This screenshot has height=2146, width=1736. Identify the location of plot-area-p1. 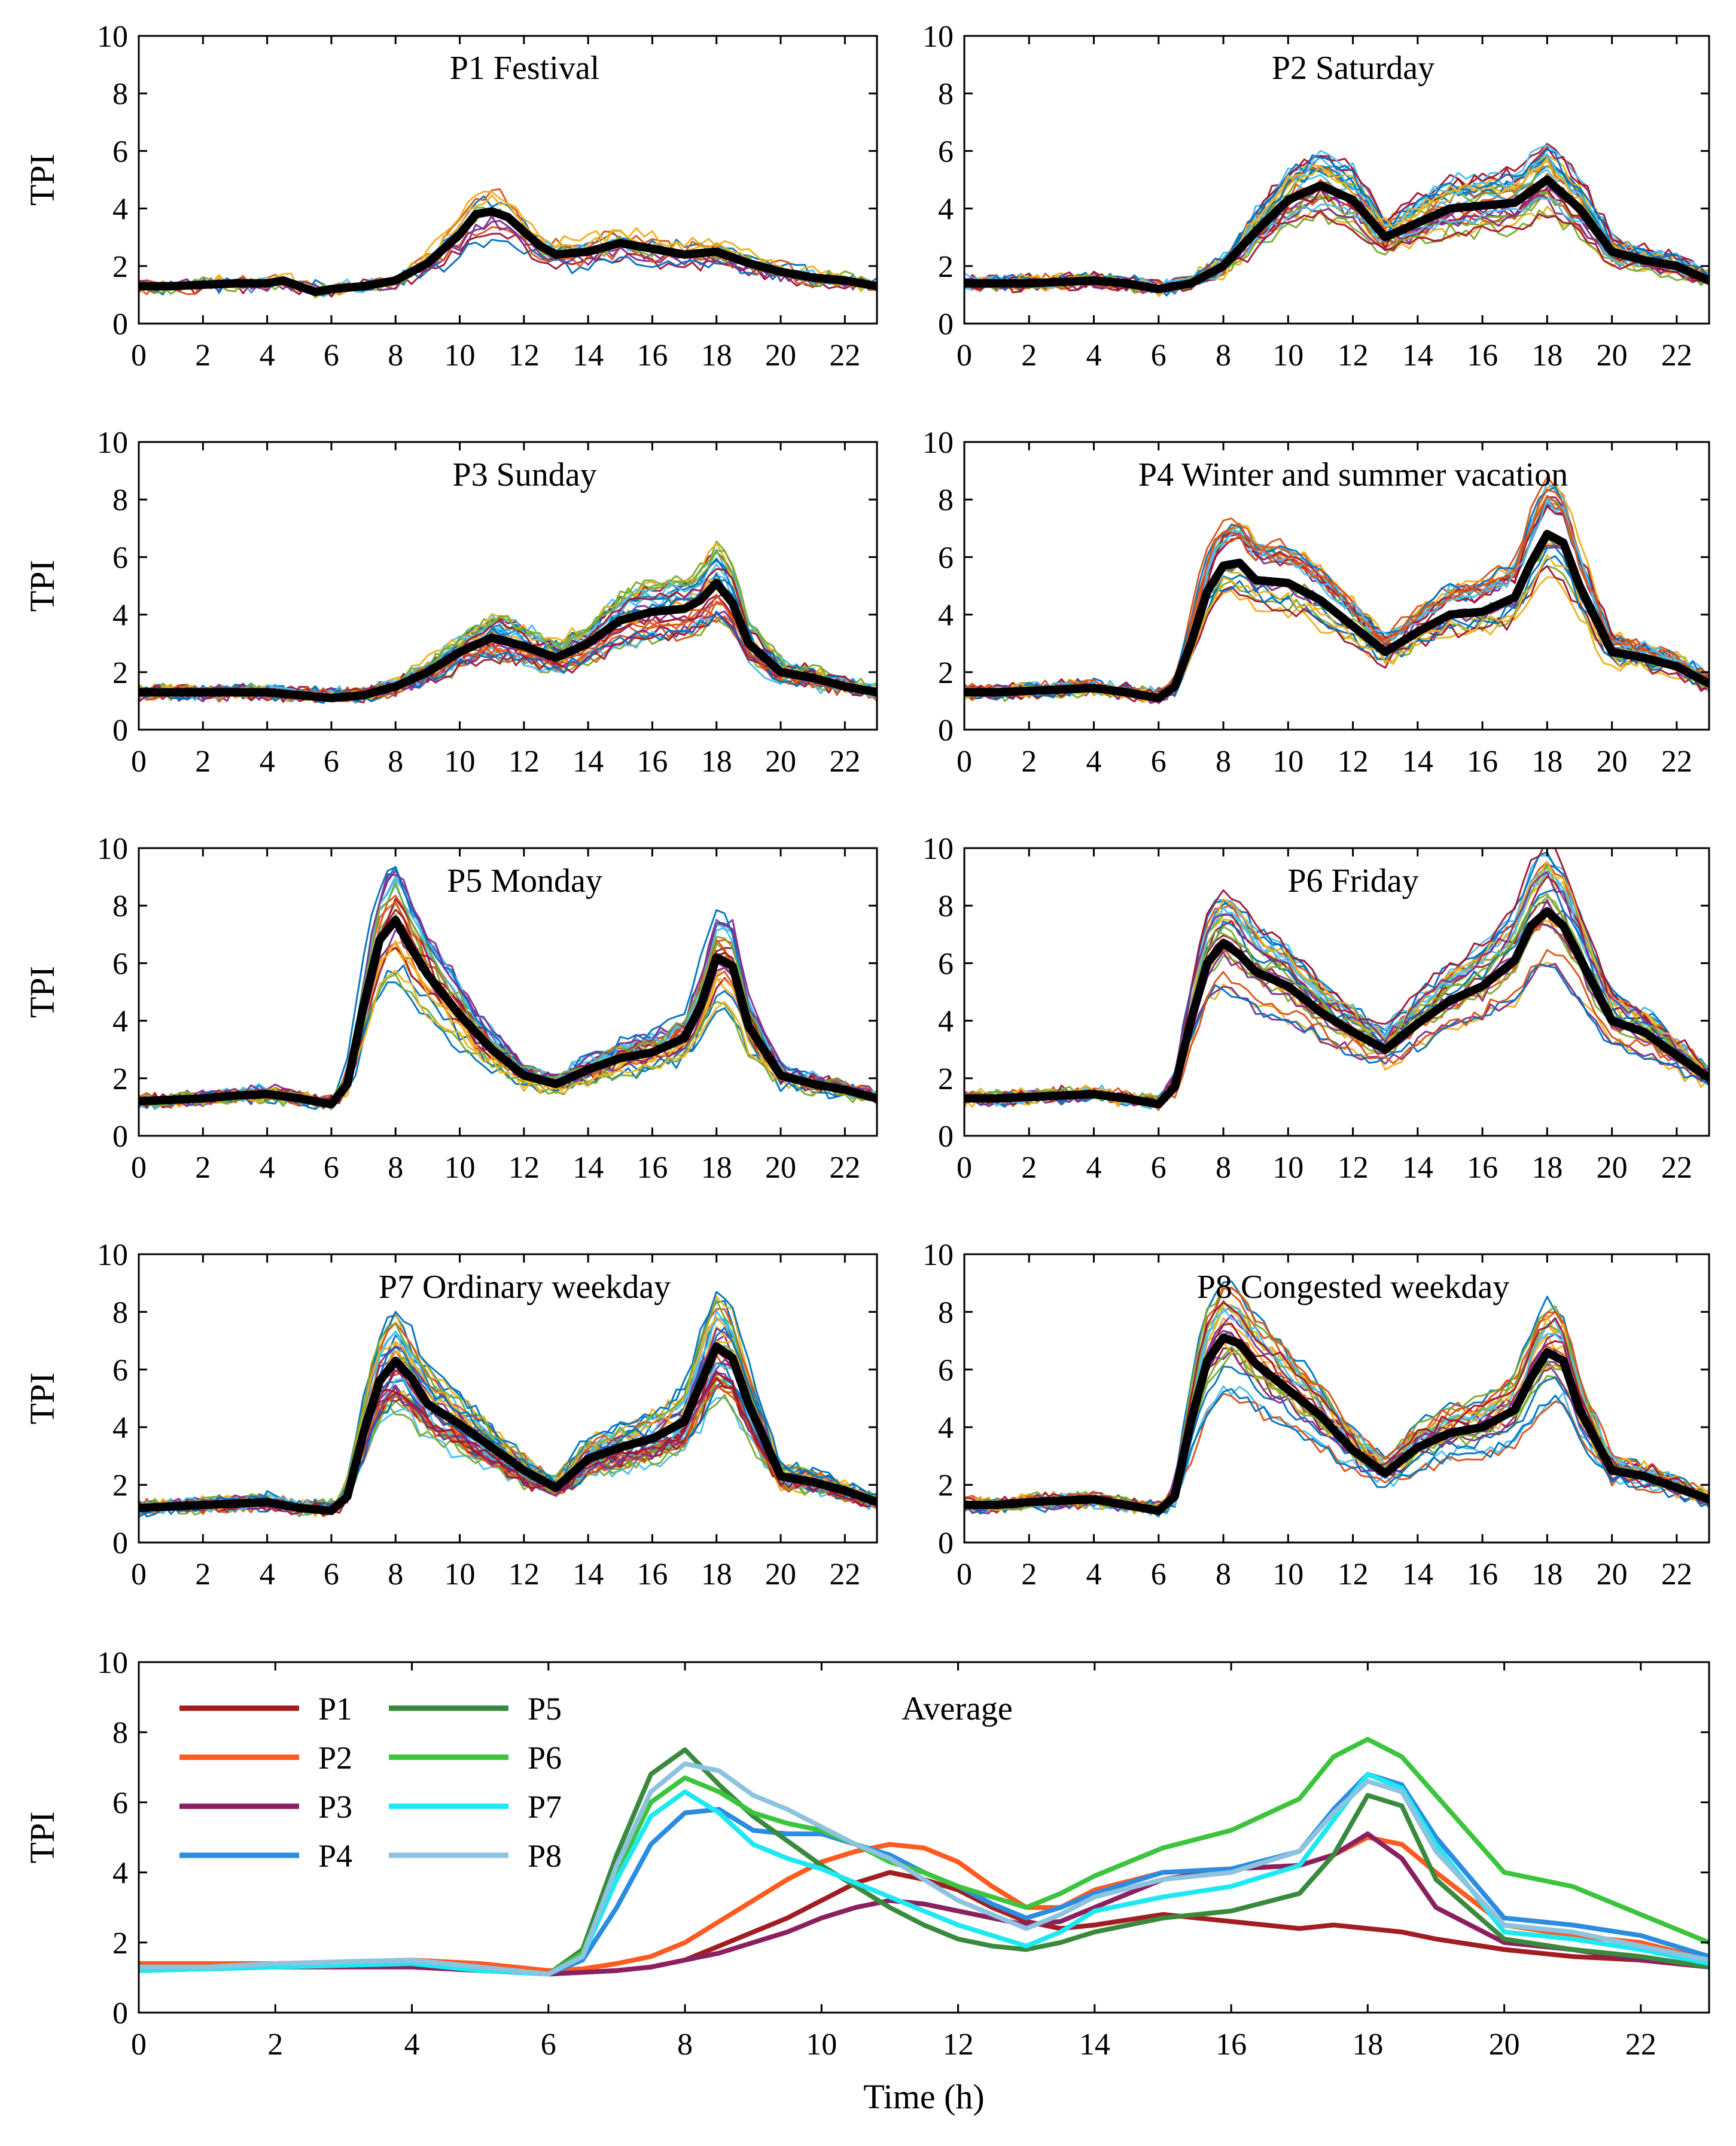
(508, 243).